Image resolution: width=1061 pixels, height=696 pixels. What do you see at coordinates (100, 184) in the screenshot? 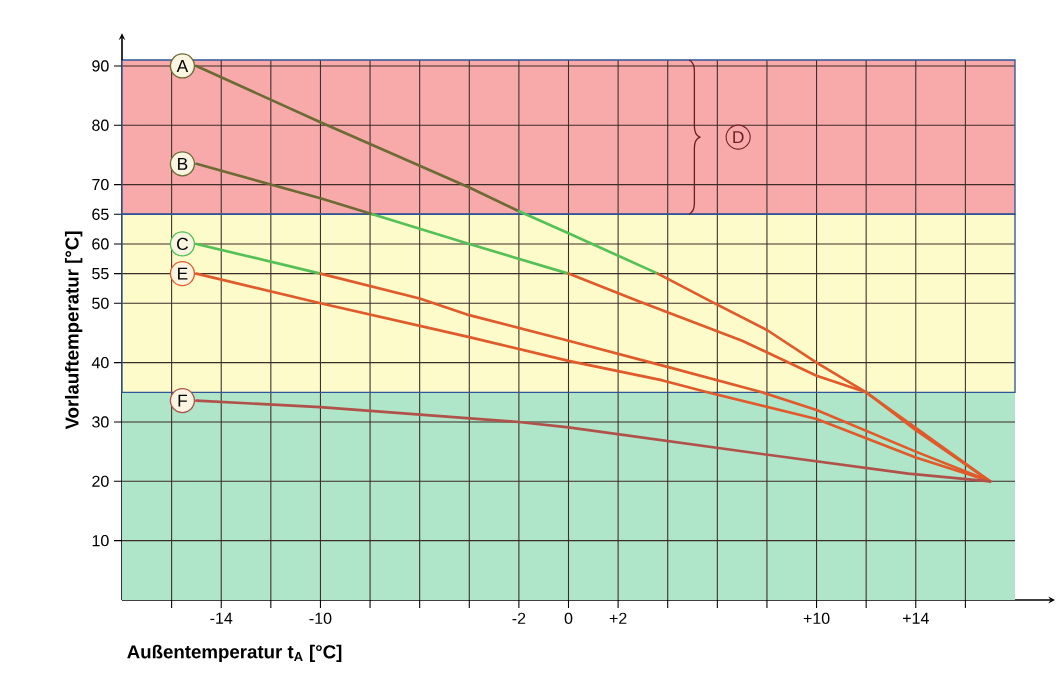
I see `y-tick-label: 70` at bounding box center [100, 184].